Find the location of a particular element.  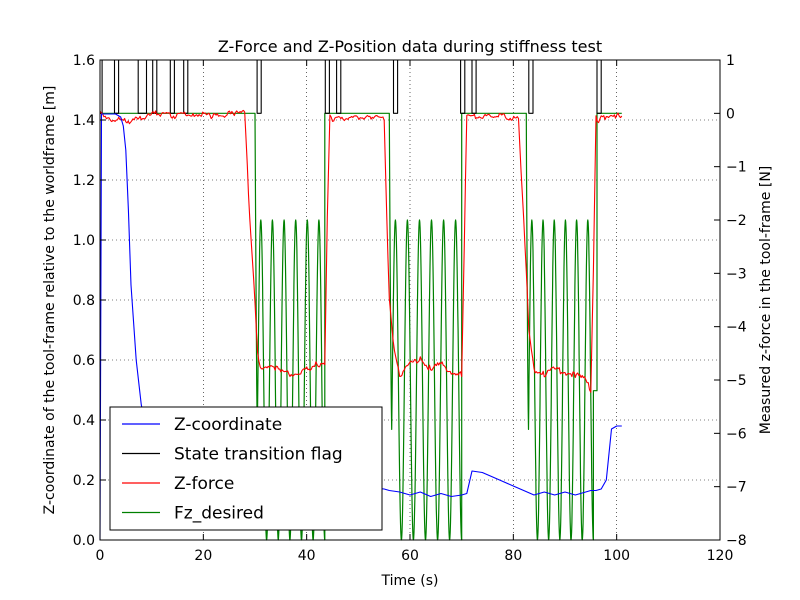

left-y-tick-label: 0.2 is located at coordinates (84, 481).